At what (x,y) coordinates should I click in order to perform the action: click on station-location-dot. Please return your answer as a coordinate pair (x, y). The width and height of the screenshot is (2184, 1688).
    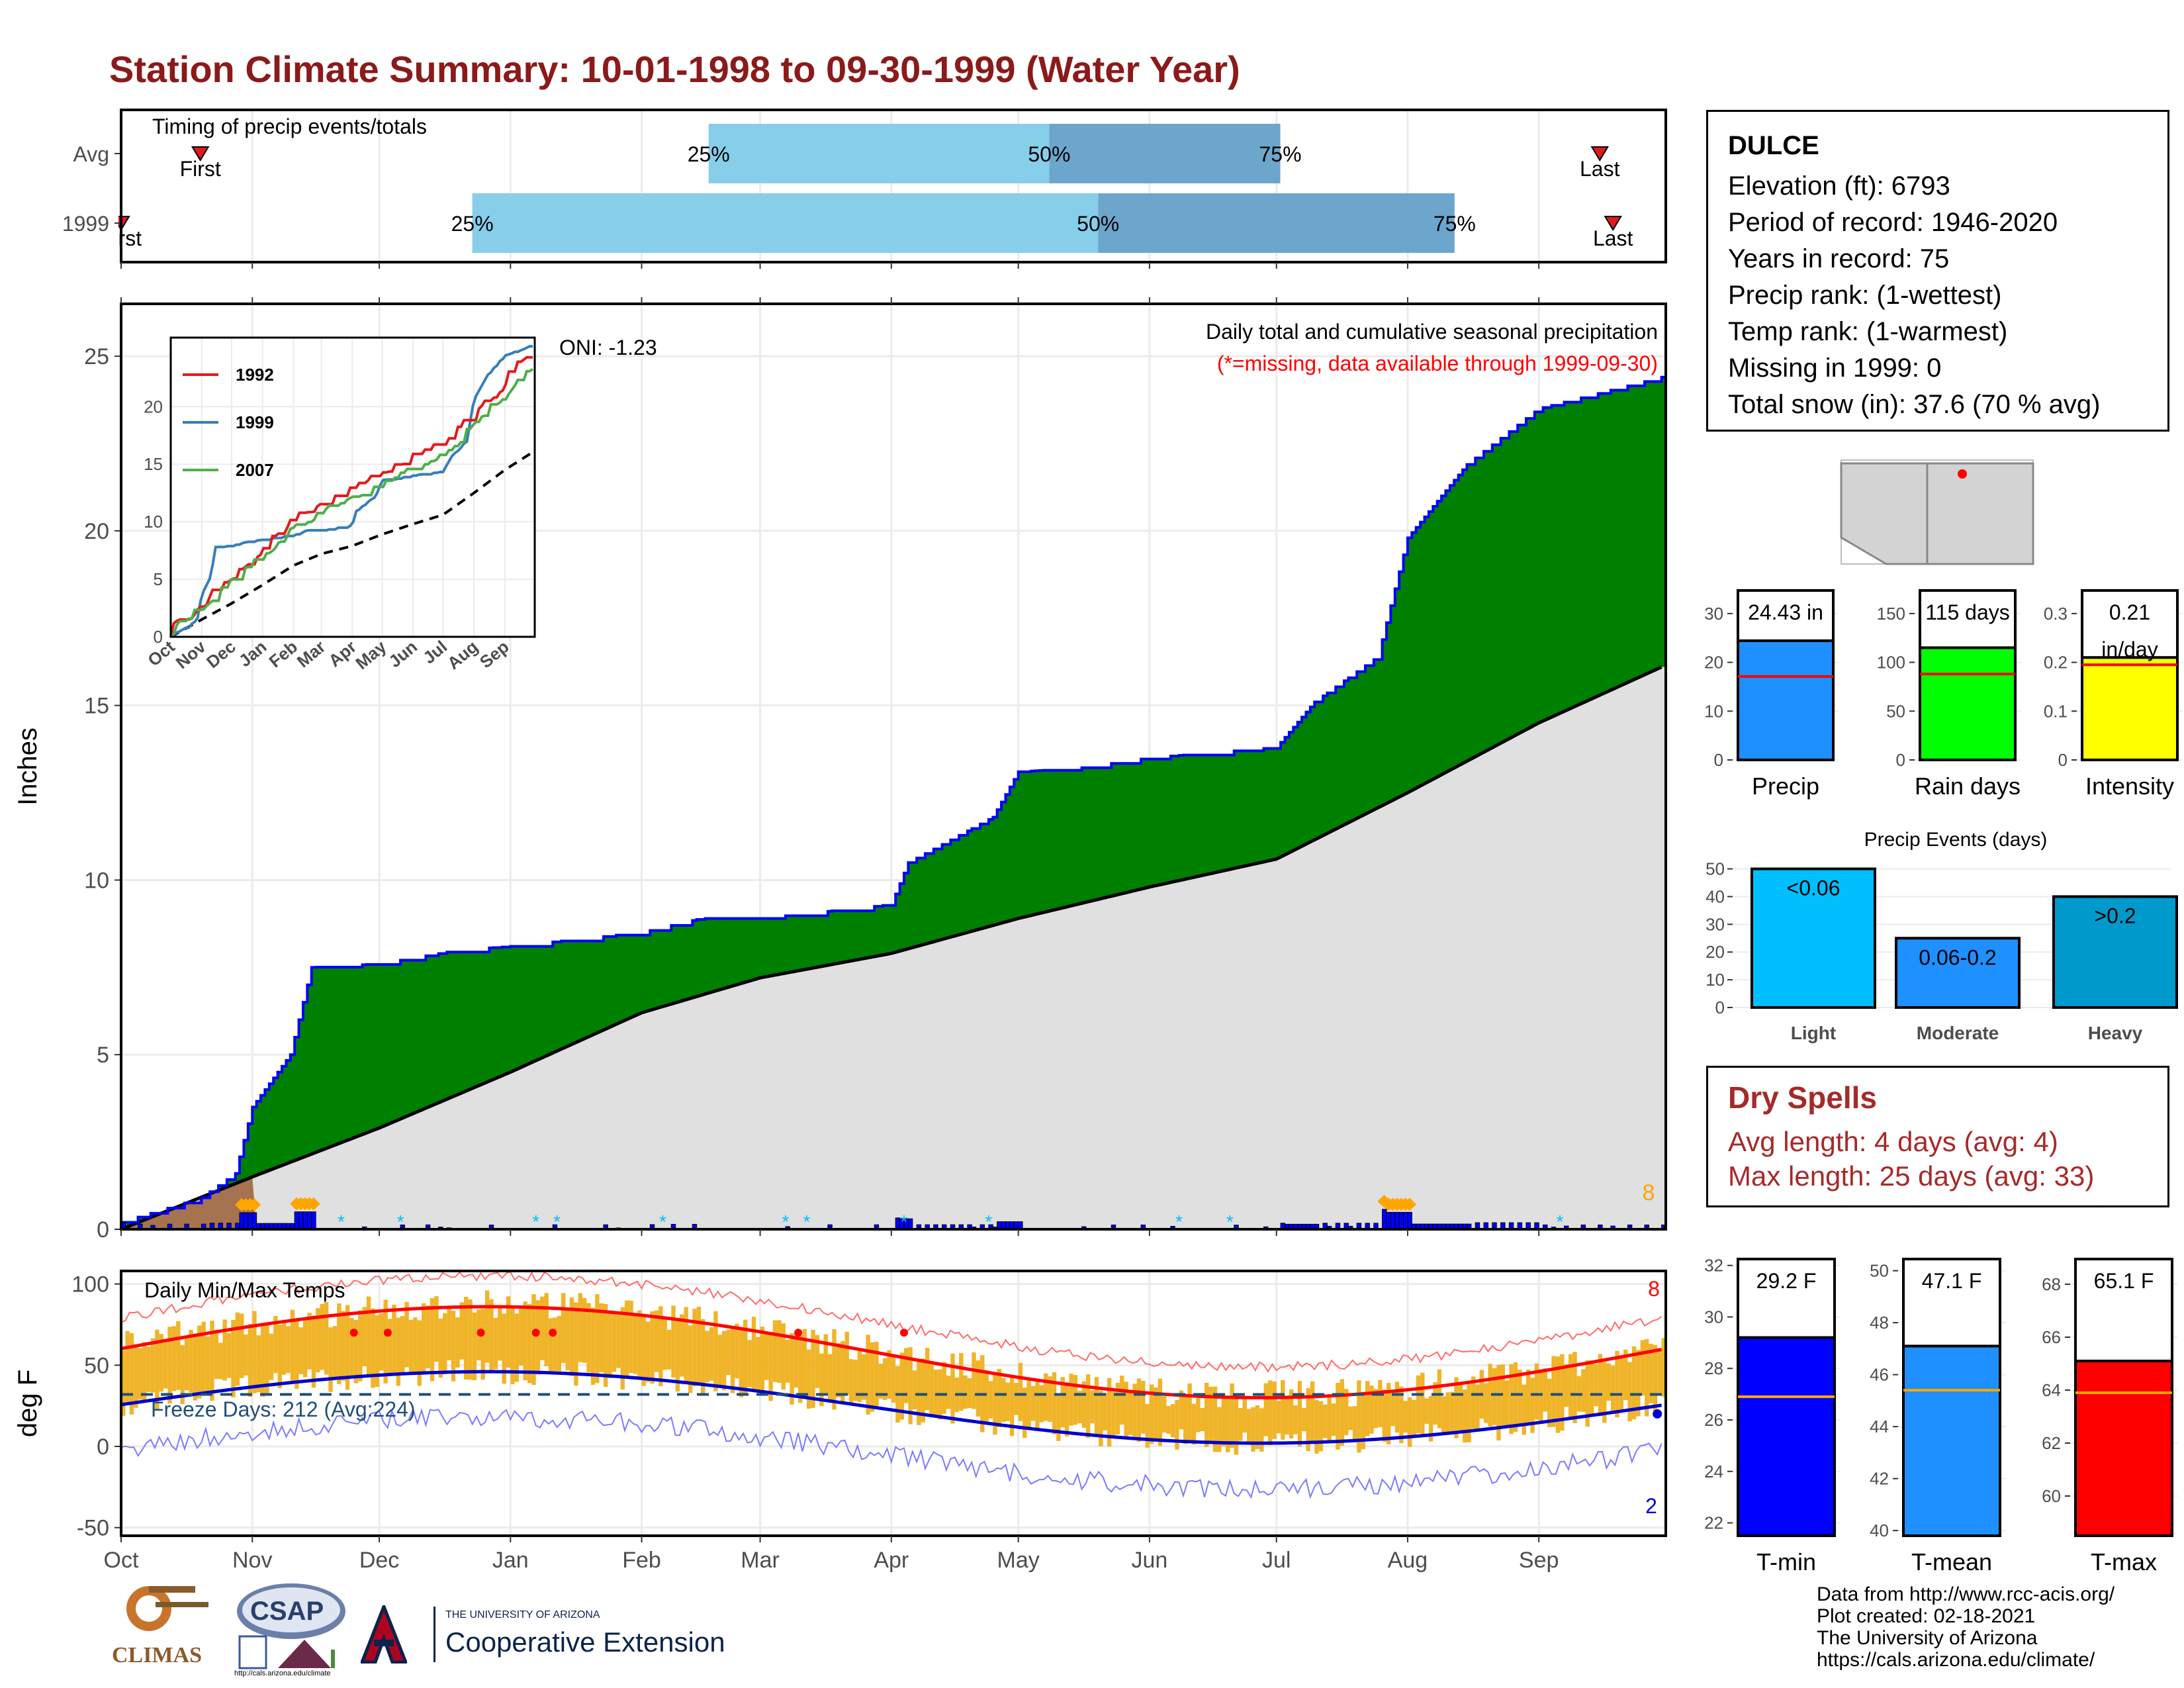
    Looking at the image, I should click on (1962, 474).